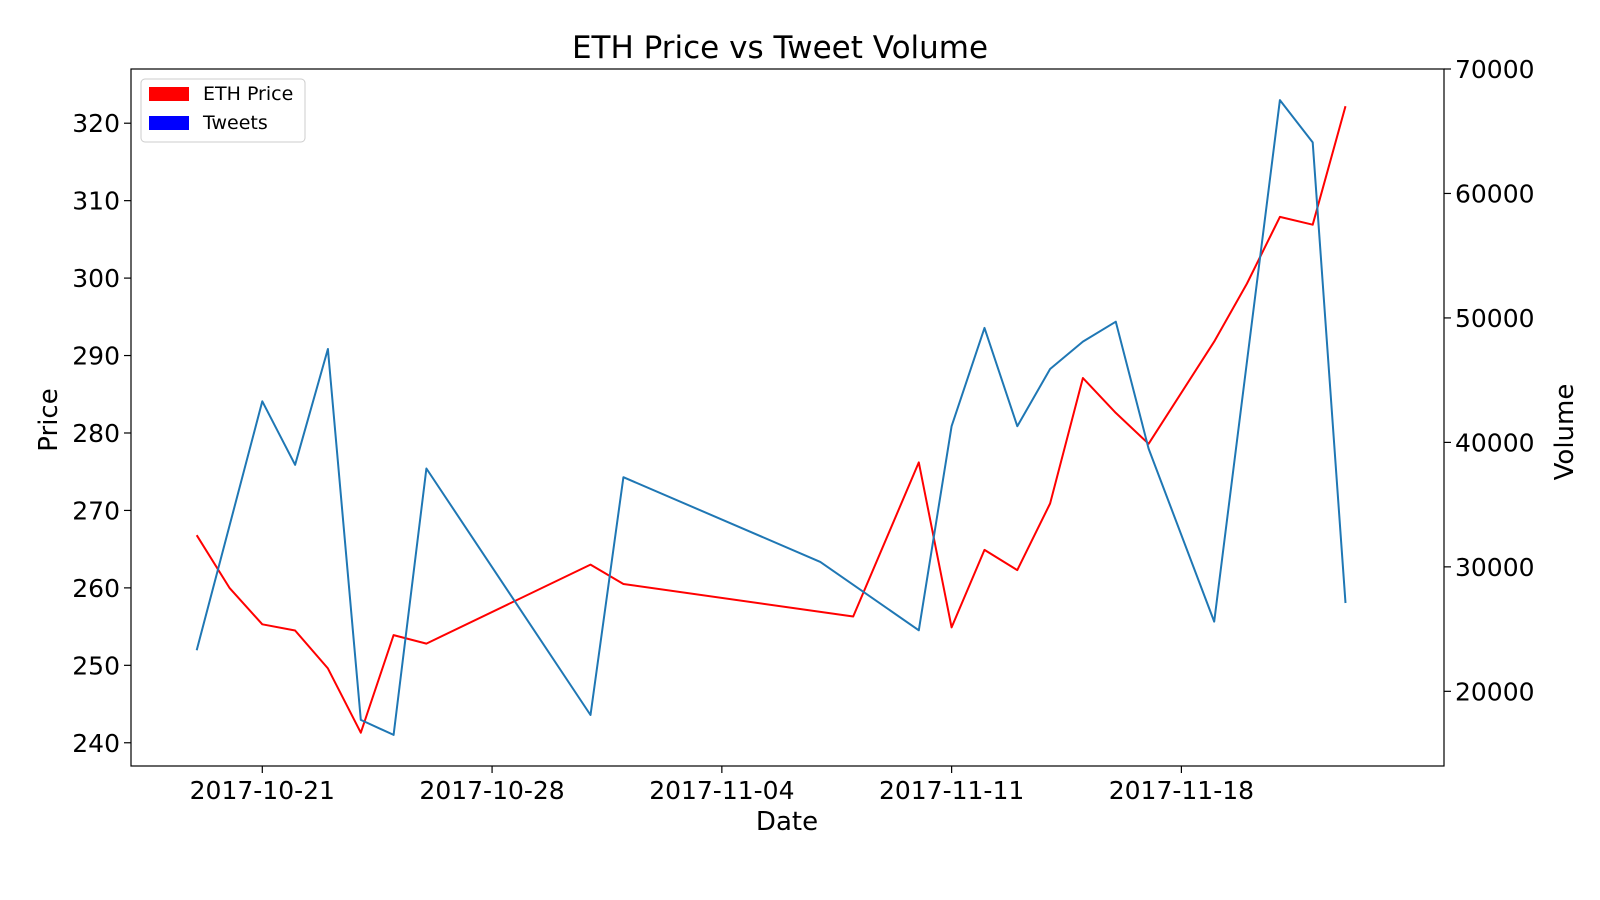 The image size is (1600, 900). I want to click on y-tick-label: 290, so click(96, 356).